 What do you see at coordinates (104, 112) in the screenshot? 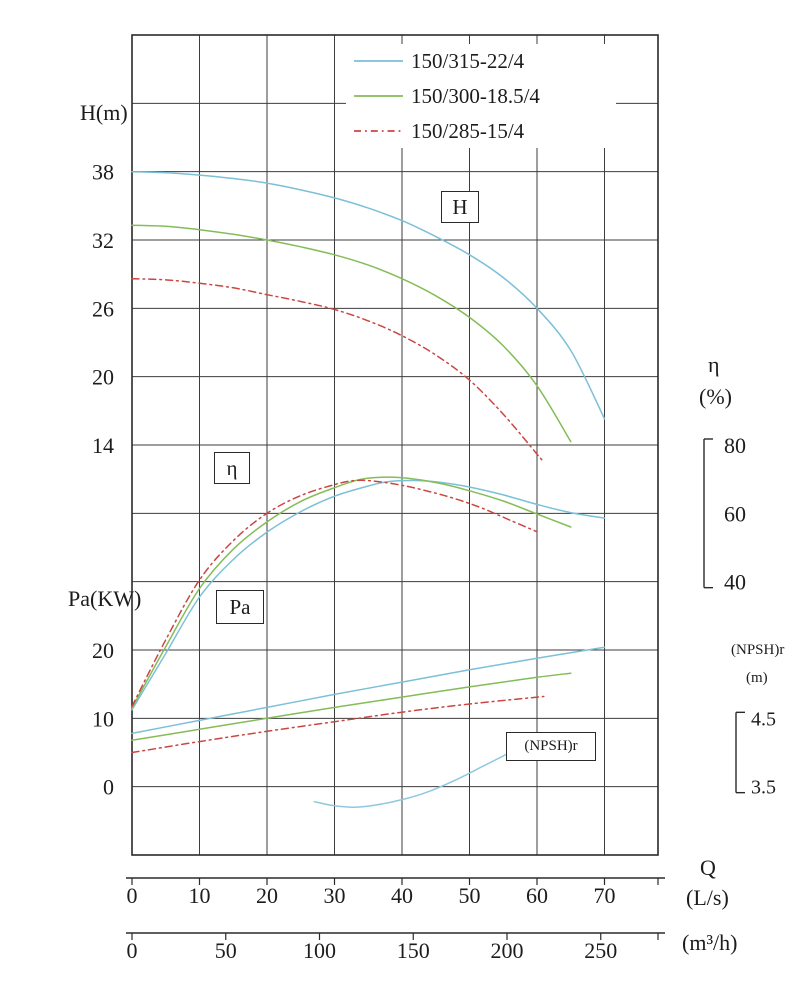
I see `h-axis-title: H(m)` at bounding box center [104, 112].